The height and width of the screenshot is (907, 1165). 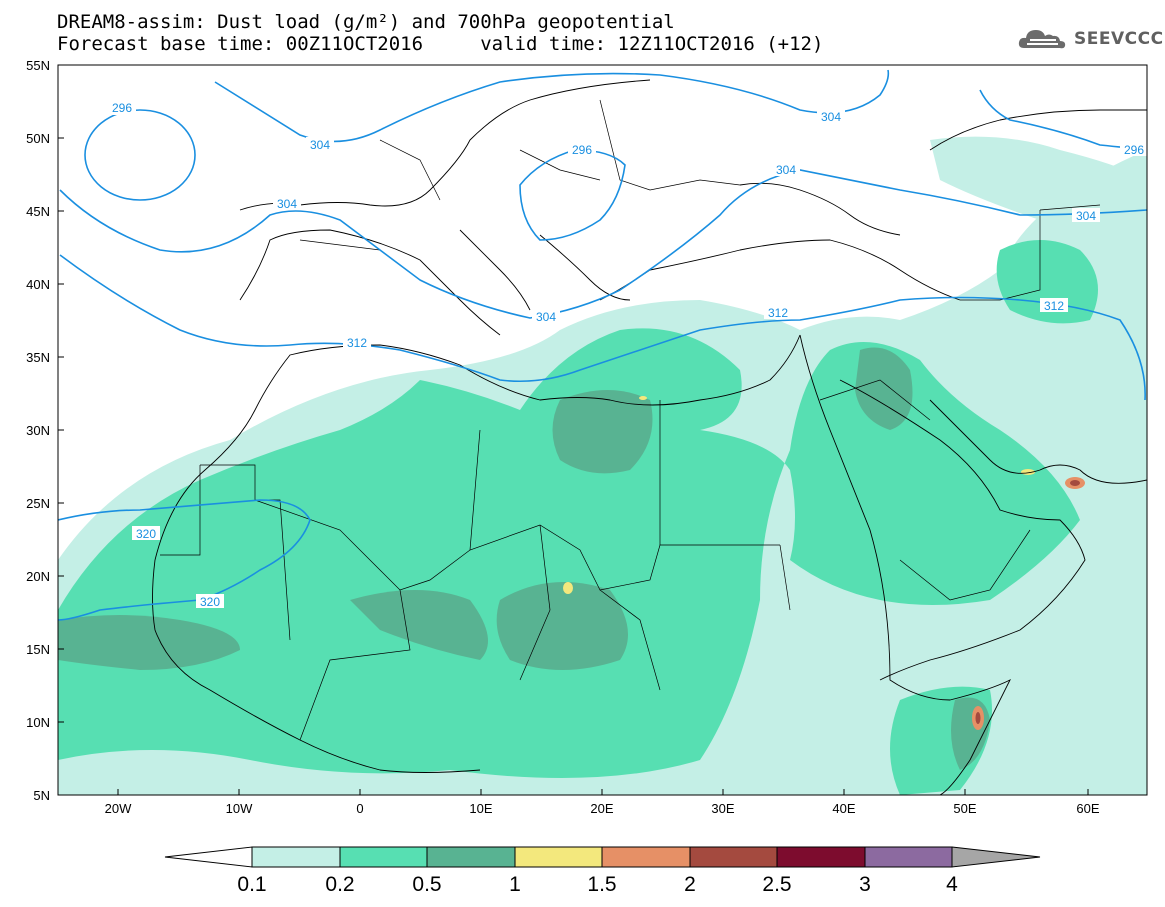 What do you see at coordinates (1042, 39) in the screenshot?
I see `cloud-logo-icon` at bounding box center [1042, 39].